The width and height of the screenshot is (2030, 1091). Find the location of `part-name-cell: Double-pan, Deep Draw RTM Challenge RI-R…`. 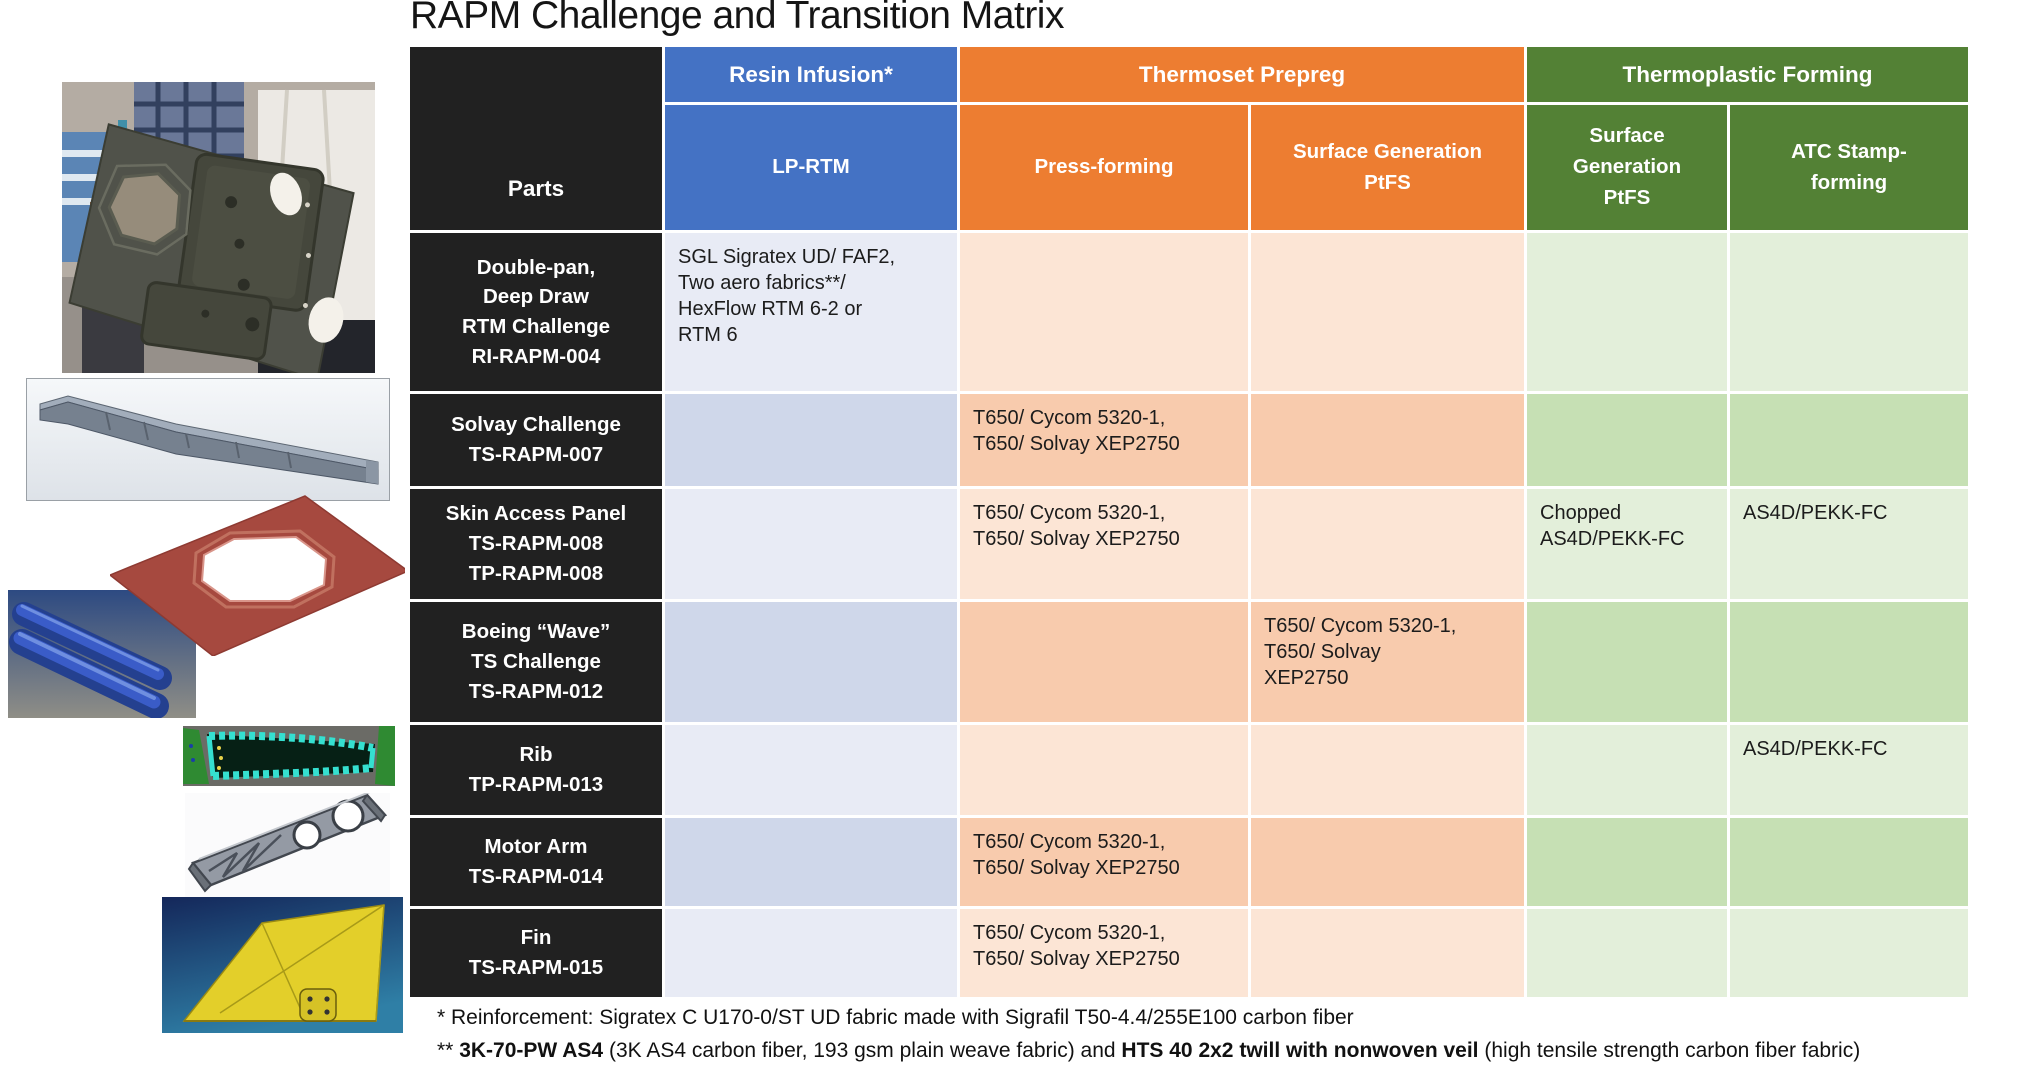

part-name-cell: Double-pan, Deep Draw RTM Challenge RI-R… is located at coordinates (536, 312).